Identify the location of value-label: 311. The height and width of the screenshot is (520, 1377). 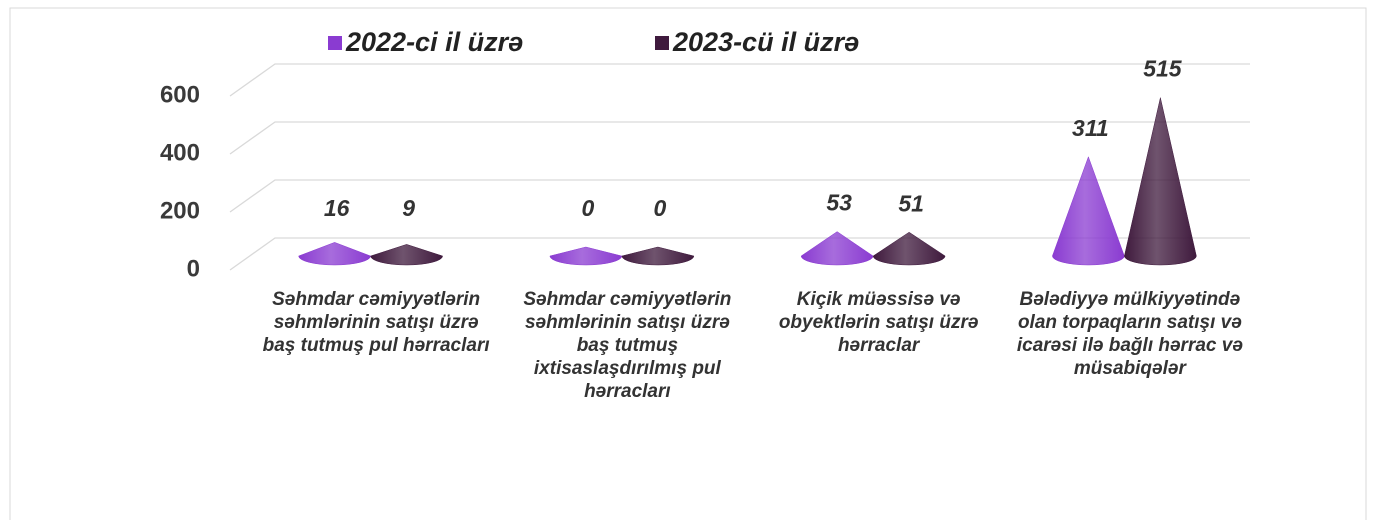
(1090, 128).